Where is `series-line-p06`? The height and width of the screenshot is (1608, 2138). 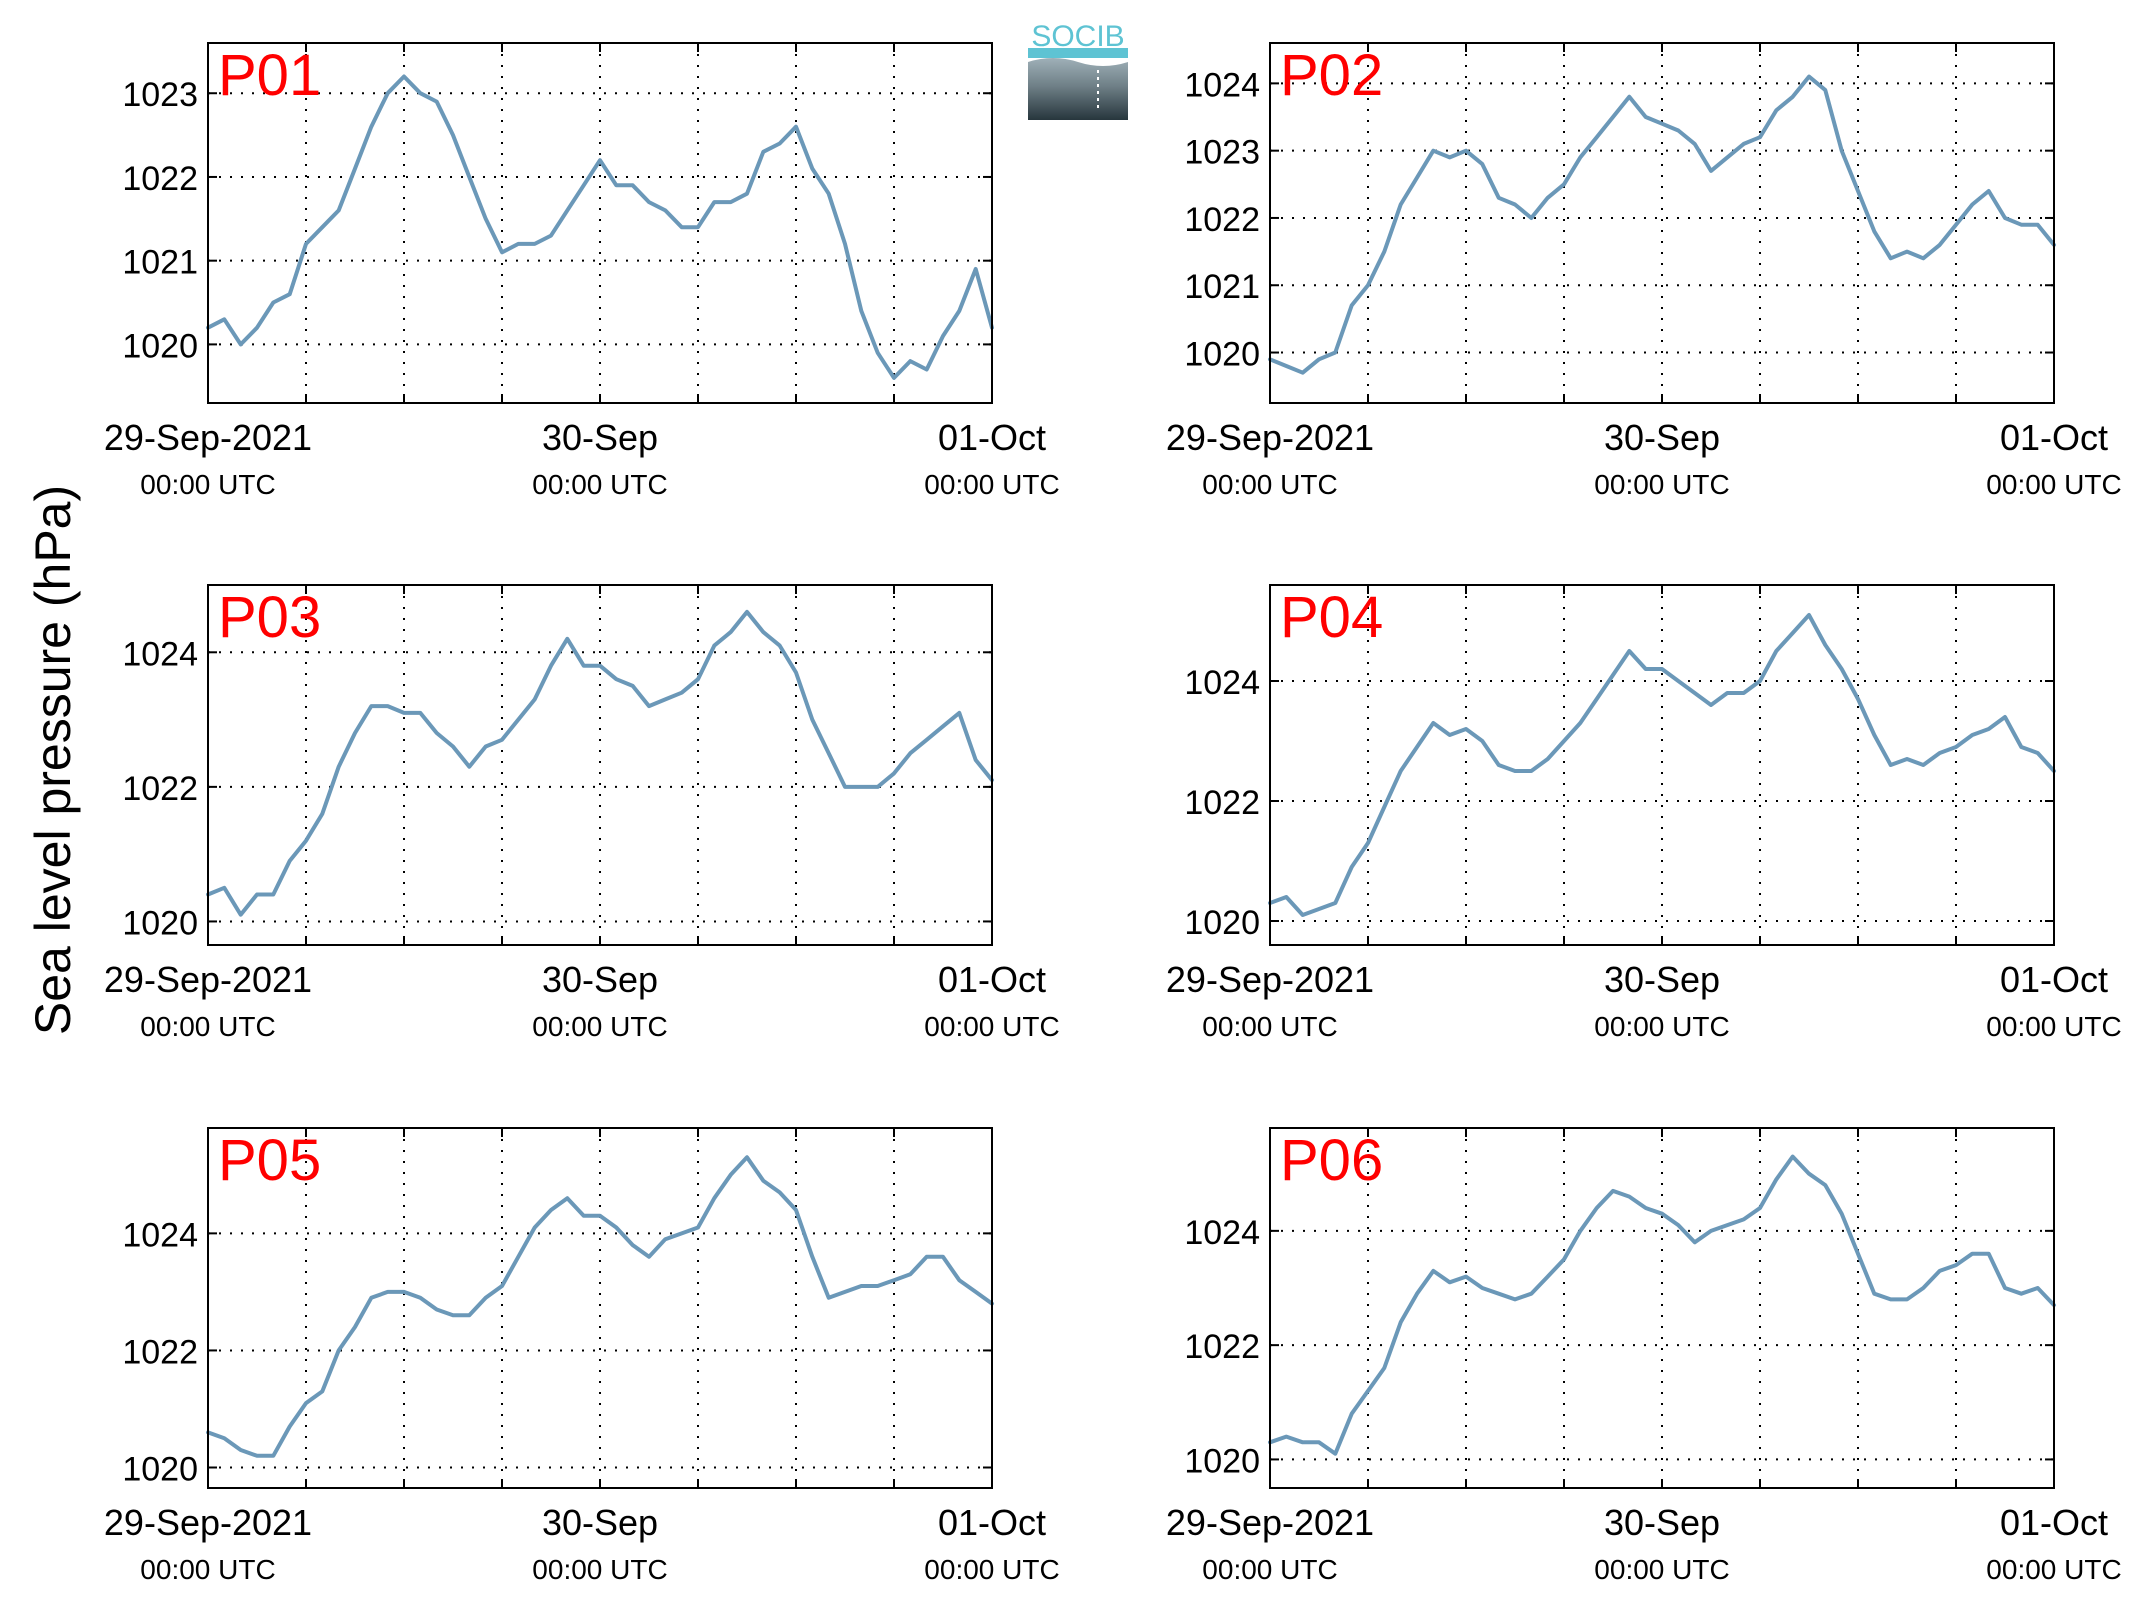
series-line-p06 is located at coordinates (1662, 1305).